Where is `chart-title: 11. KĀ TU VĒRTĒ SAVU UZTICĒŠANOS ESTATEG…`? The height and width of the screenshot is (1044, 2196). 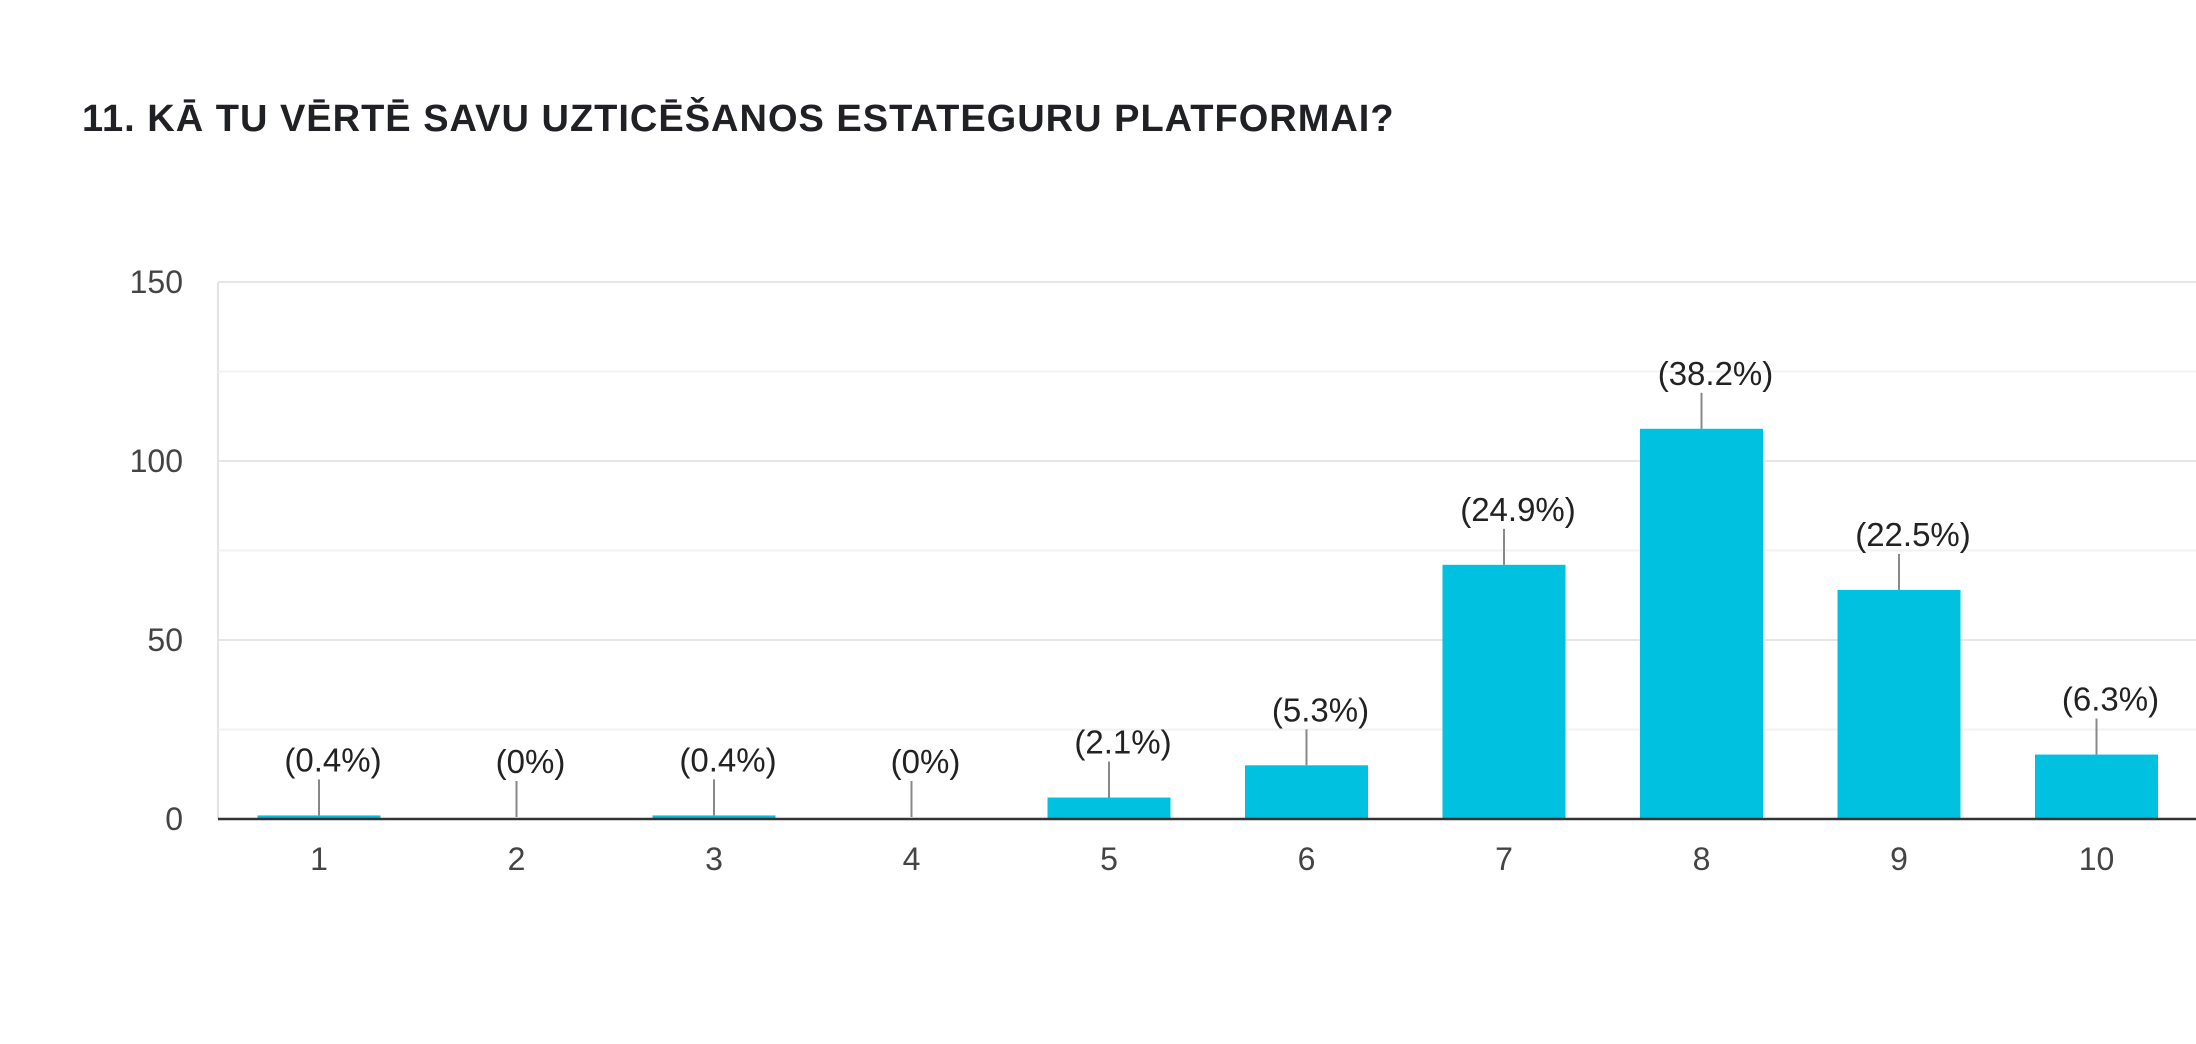 chart-title: 11. KĀ TU VĒRTĒ SAVU UZTICĒŠANOS ESTATEG… is located at coordinates (738, 119).